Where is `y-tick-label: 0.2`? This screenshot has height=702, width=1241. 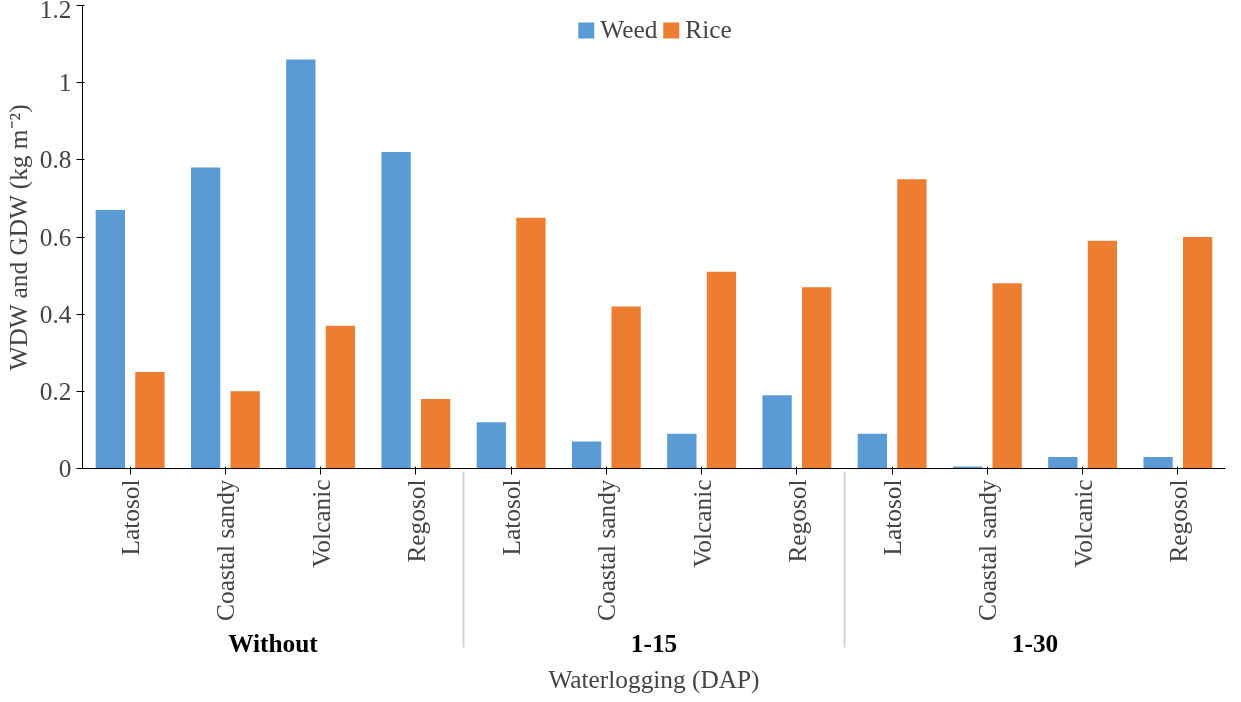
y-tick-label: 0.2 is located at coordinates (55, 390).